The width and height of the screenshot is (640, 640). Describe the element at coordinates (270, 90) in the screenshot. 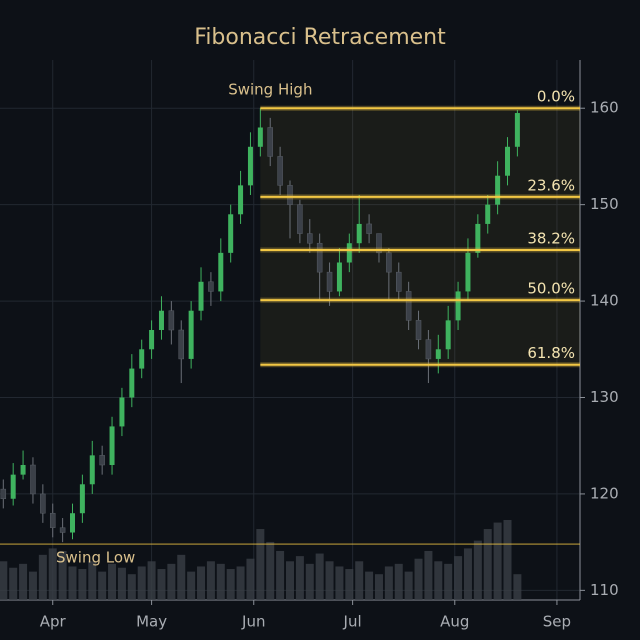

I see `swing-high-label: Swing High` at that location.